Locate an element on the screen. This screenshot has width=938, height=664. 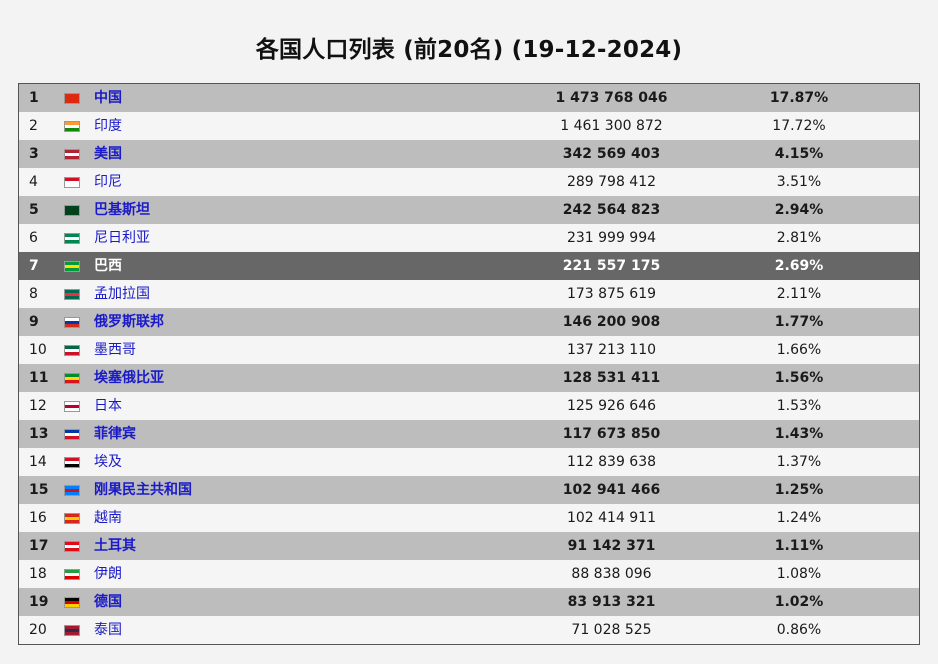
rank-cell: 12 is located at coordinates (38, 406).